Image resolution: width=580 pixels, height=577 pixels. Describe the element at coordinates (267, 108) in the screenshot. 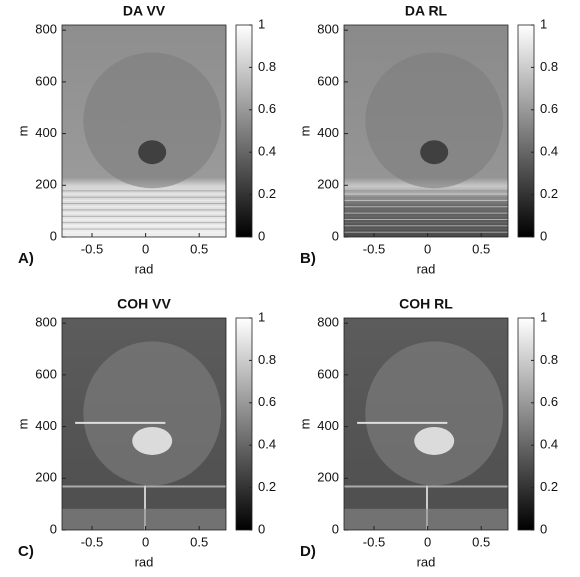

I see `colorbar-tick-label: 0.6` at that location.